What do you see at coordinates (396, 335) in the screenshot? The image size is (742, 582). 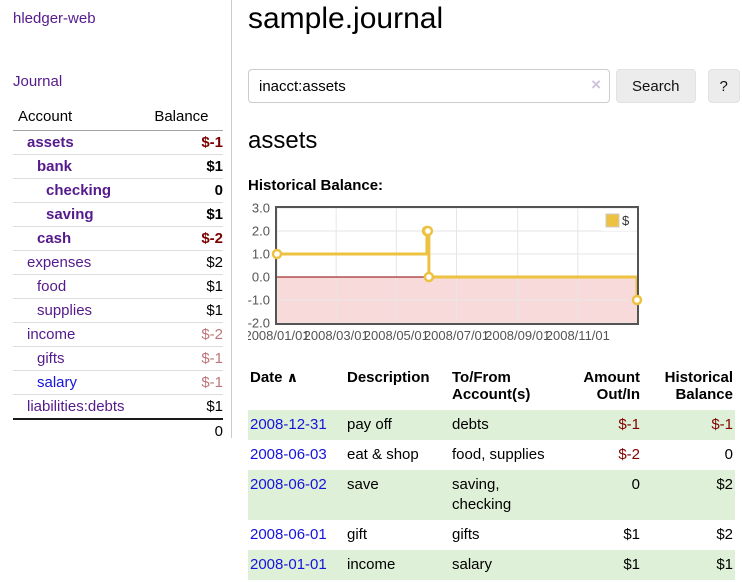 I see `x-axis-tick-label: 2008/05/01` at bounding box center [396, 335].